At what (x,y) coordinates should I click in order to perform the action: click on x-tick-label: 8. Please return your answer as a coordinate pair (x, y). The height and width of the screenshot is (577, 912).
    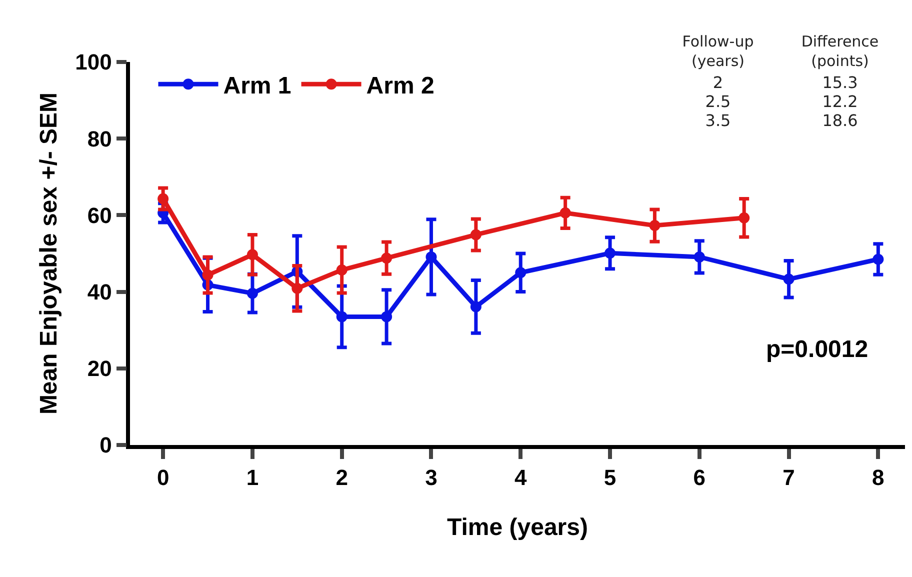
    Looking at the image, I should click on (878, 477).